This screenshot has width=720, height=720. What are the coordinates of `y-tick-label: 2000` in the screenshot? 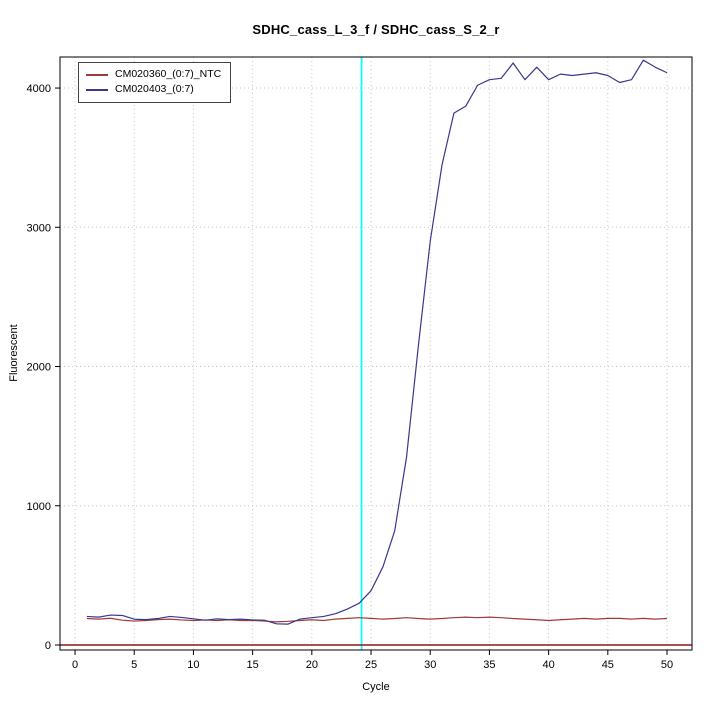 It's located at (39, 368).